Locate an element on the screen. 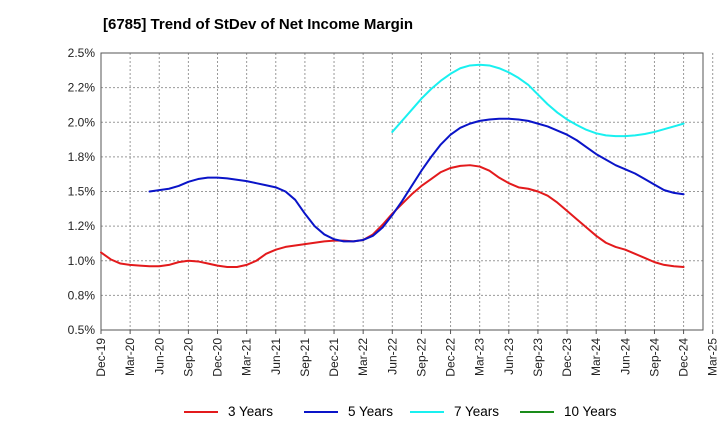 The width and height of the screenshot is (720, 440). x-tick-label: Jun-21 is located at coordinates (276, 356).